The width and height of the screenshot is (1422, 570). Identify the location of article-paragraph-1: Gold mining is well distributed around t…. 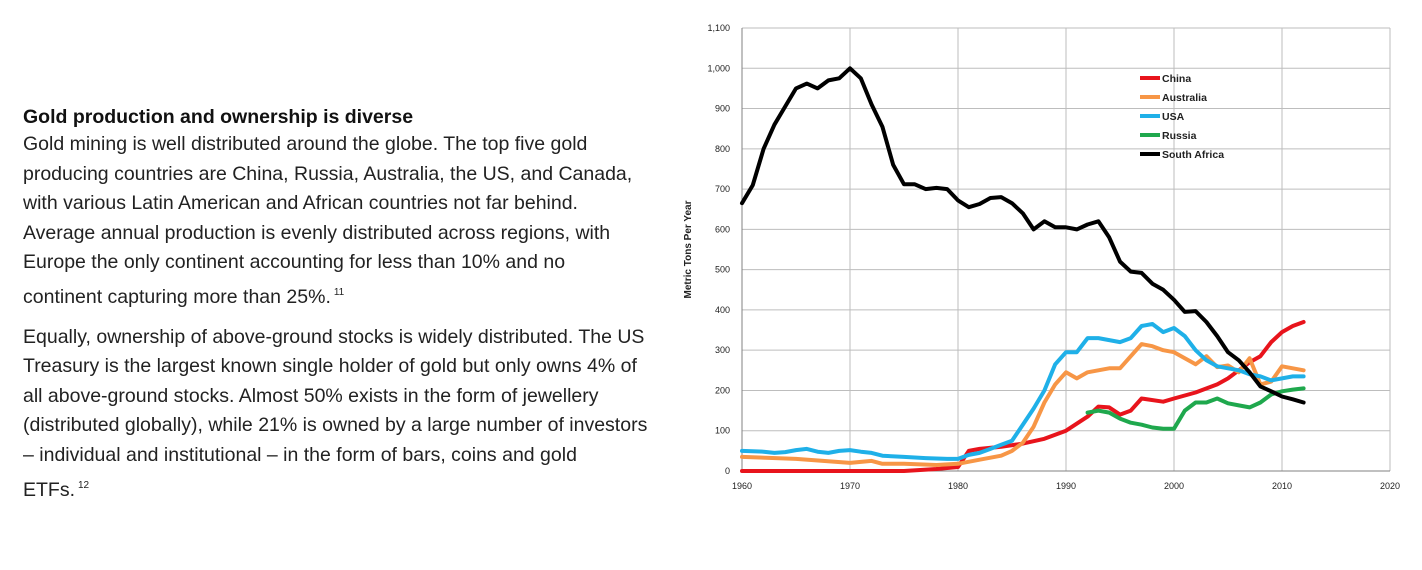
(335, 221).